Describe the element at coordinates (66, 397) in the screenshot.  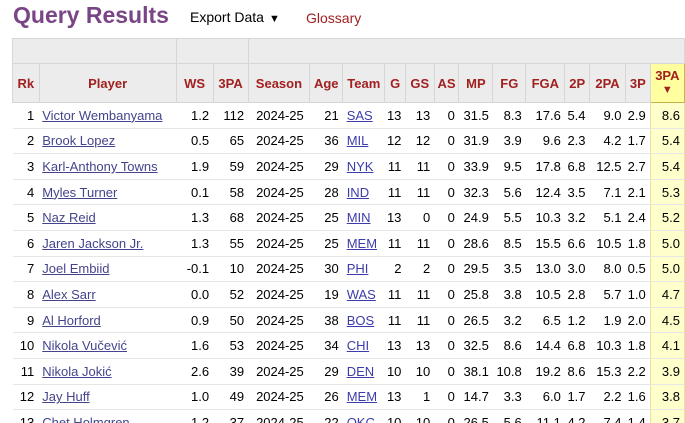
I see `player-link: Jay Huff` at that location.